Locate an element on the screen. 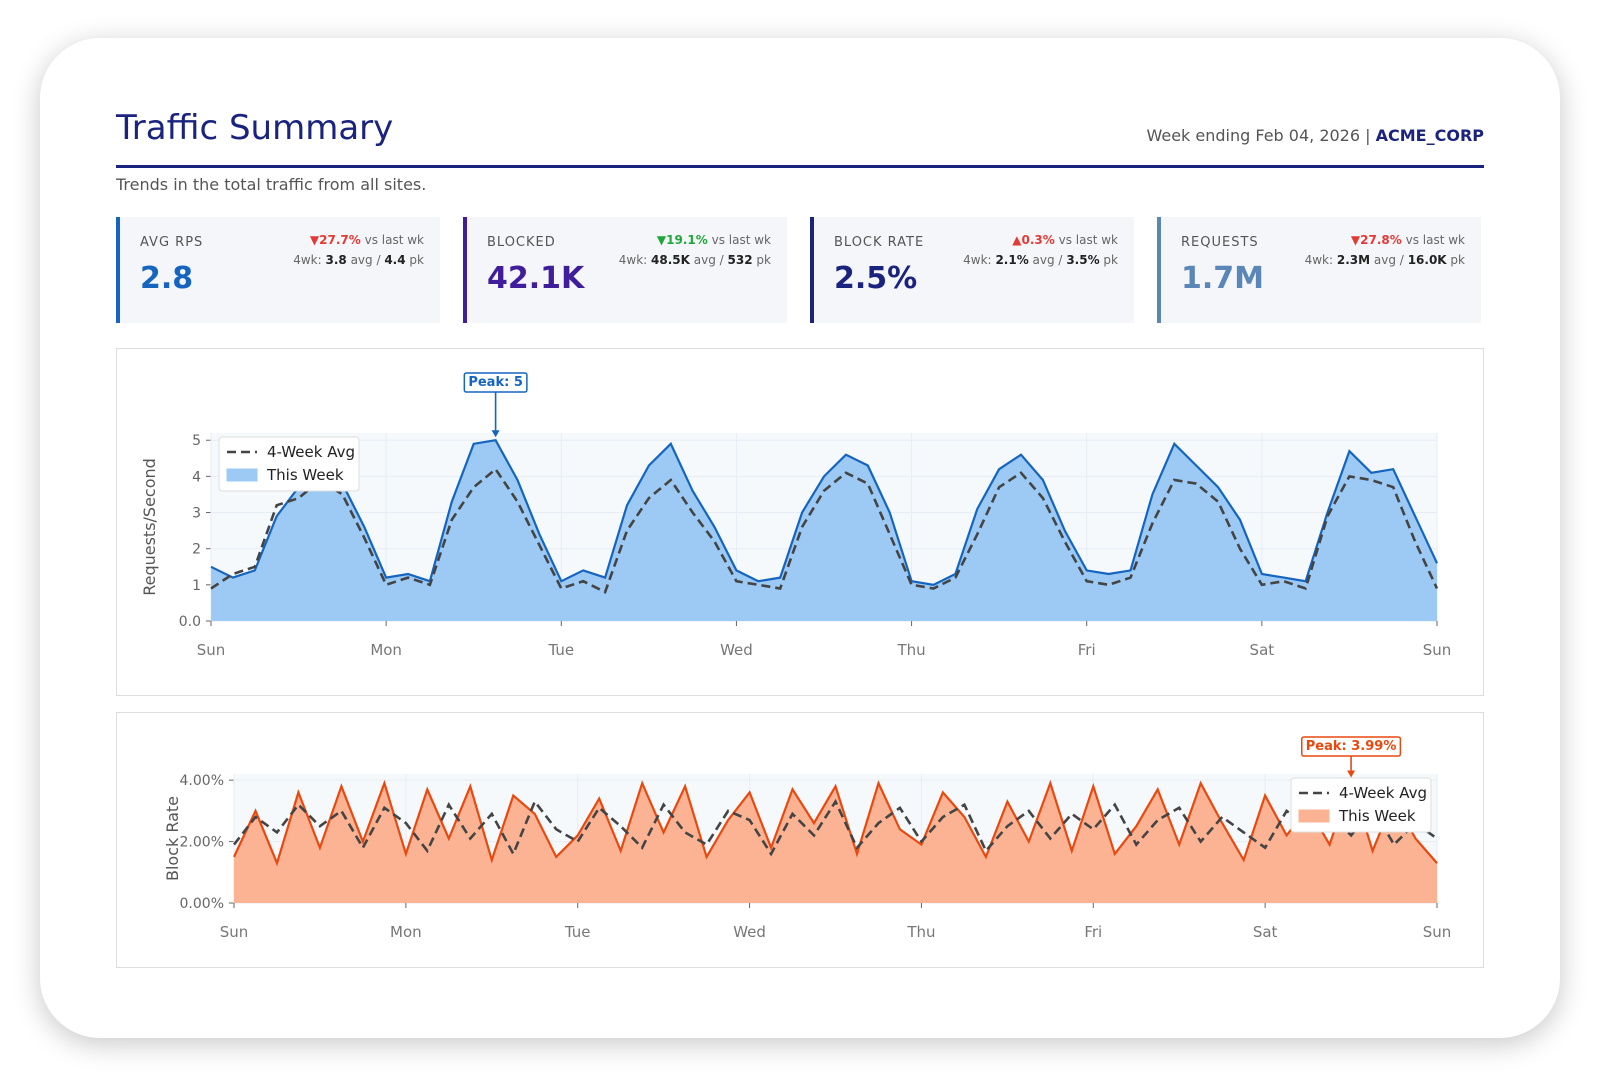 The width and height of the screenshot is (1600, 1084). baseline-peak: 532 is located at coordinates (740, 260).